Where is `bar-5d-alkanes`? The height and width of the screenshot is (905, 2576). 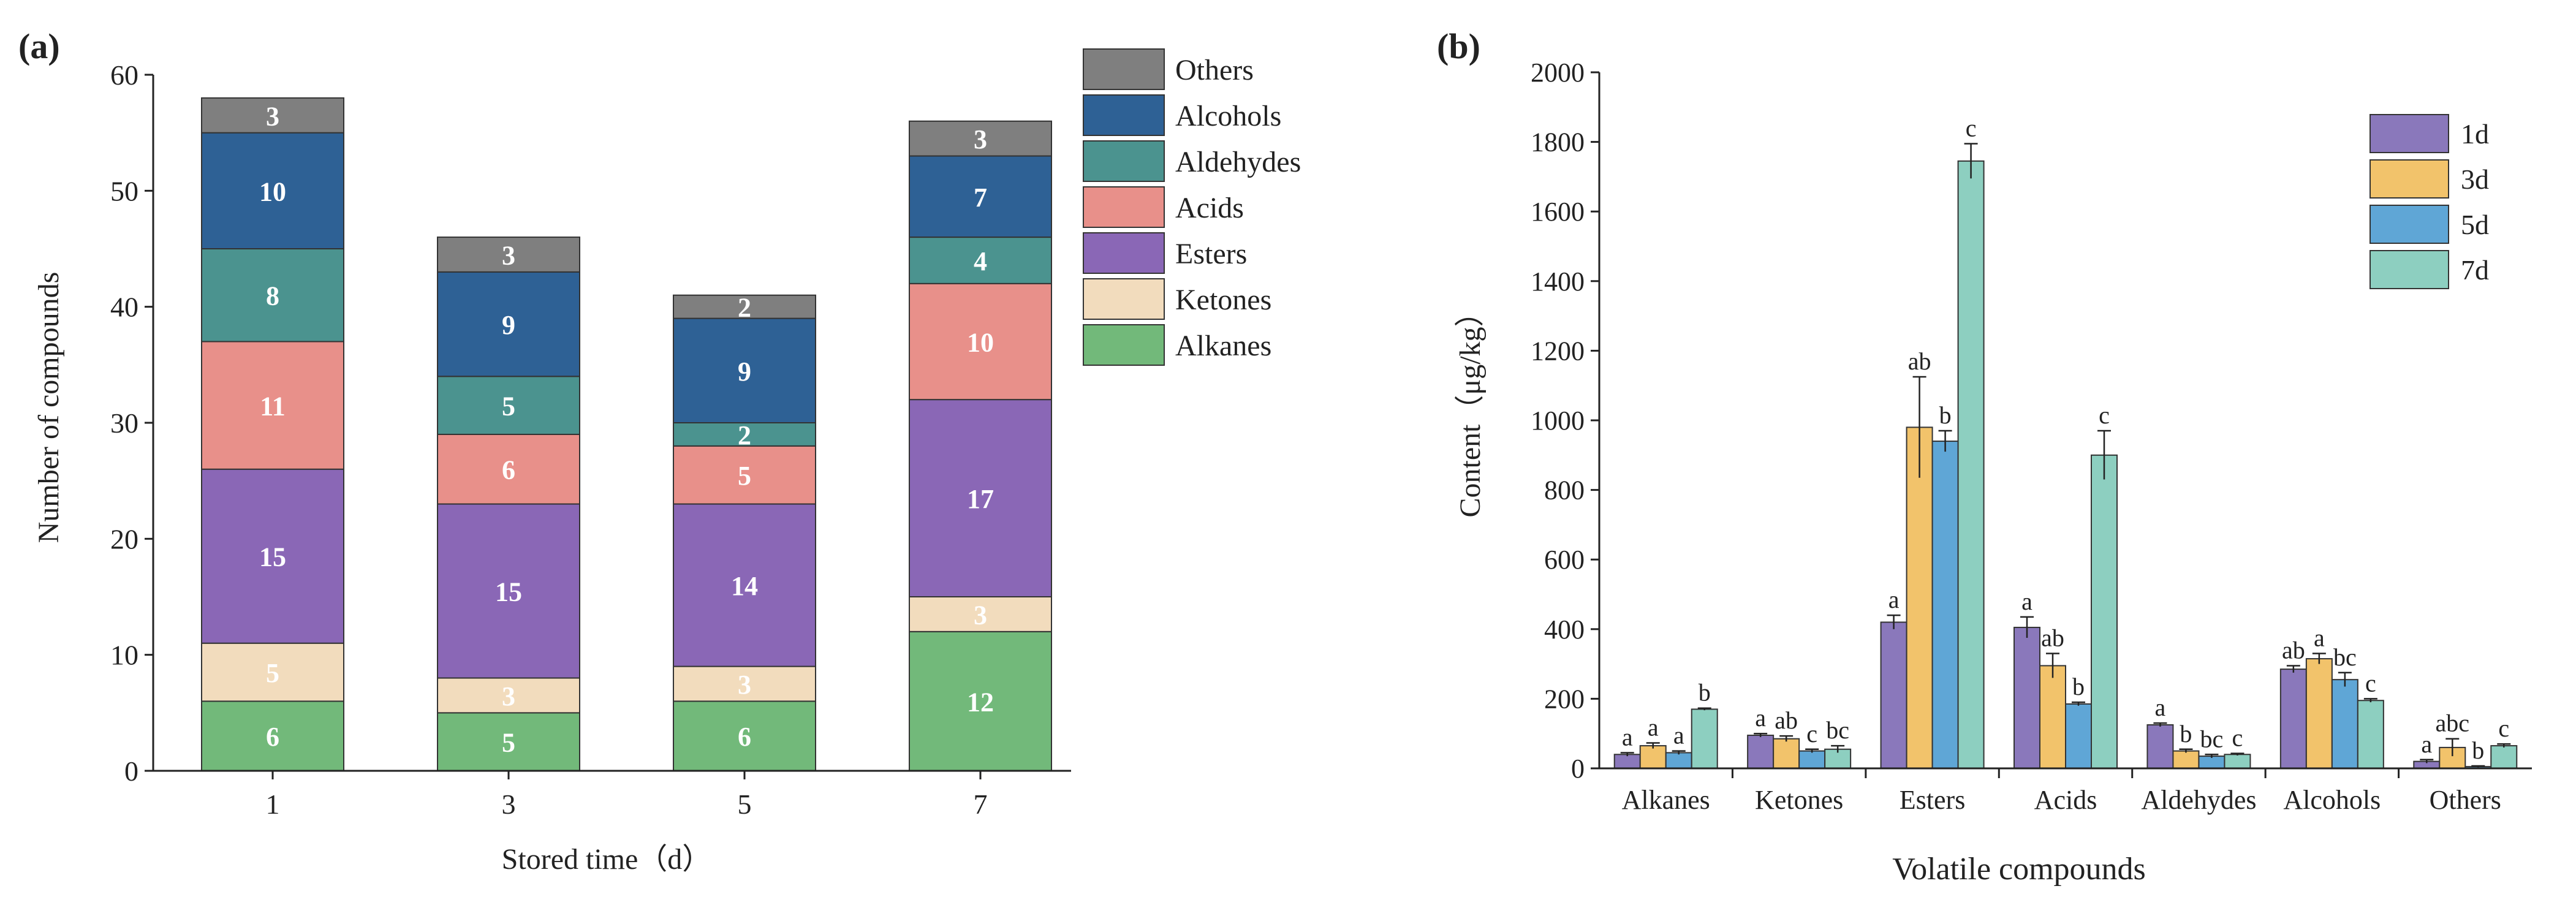
bar-5d-alkanes is located at coordinates (1678, 760).